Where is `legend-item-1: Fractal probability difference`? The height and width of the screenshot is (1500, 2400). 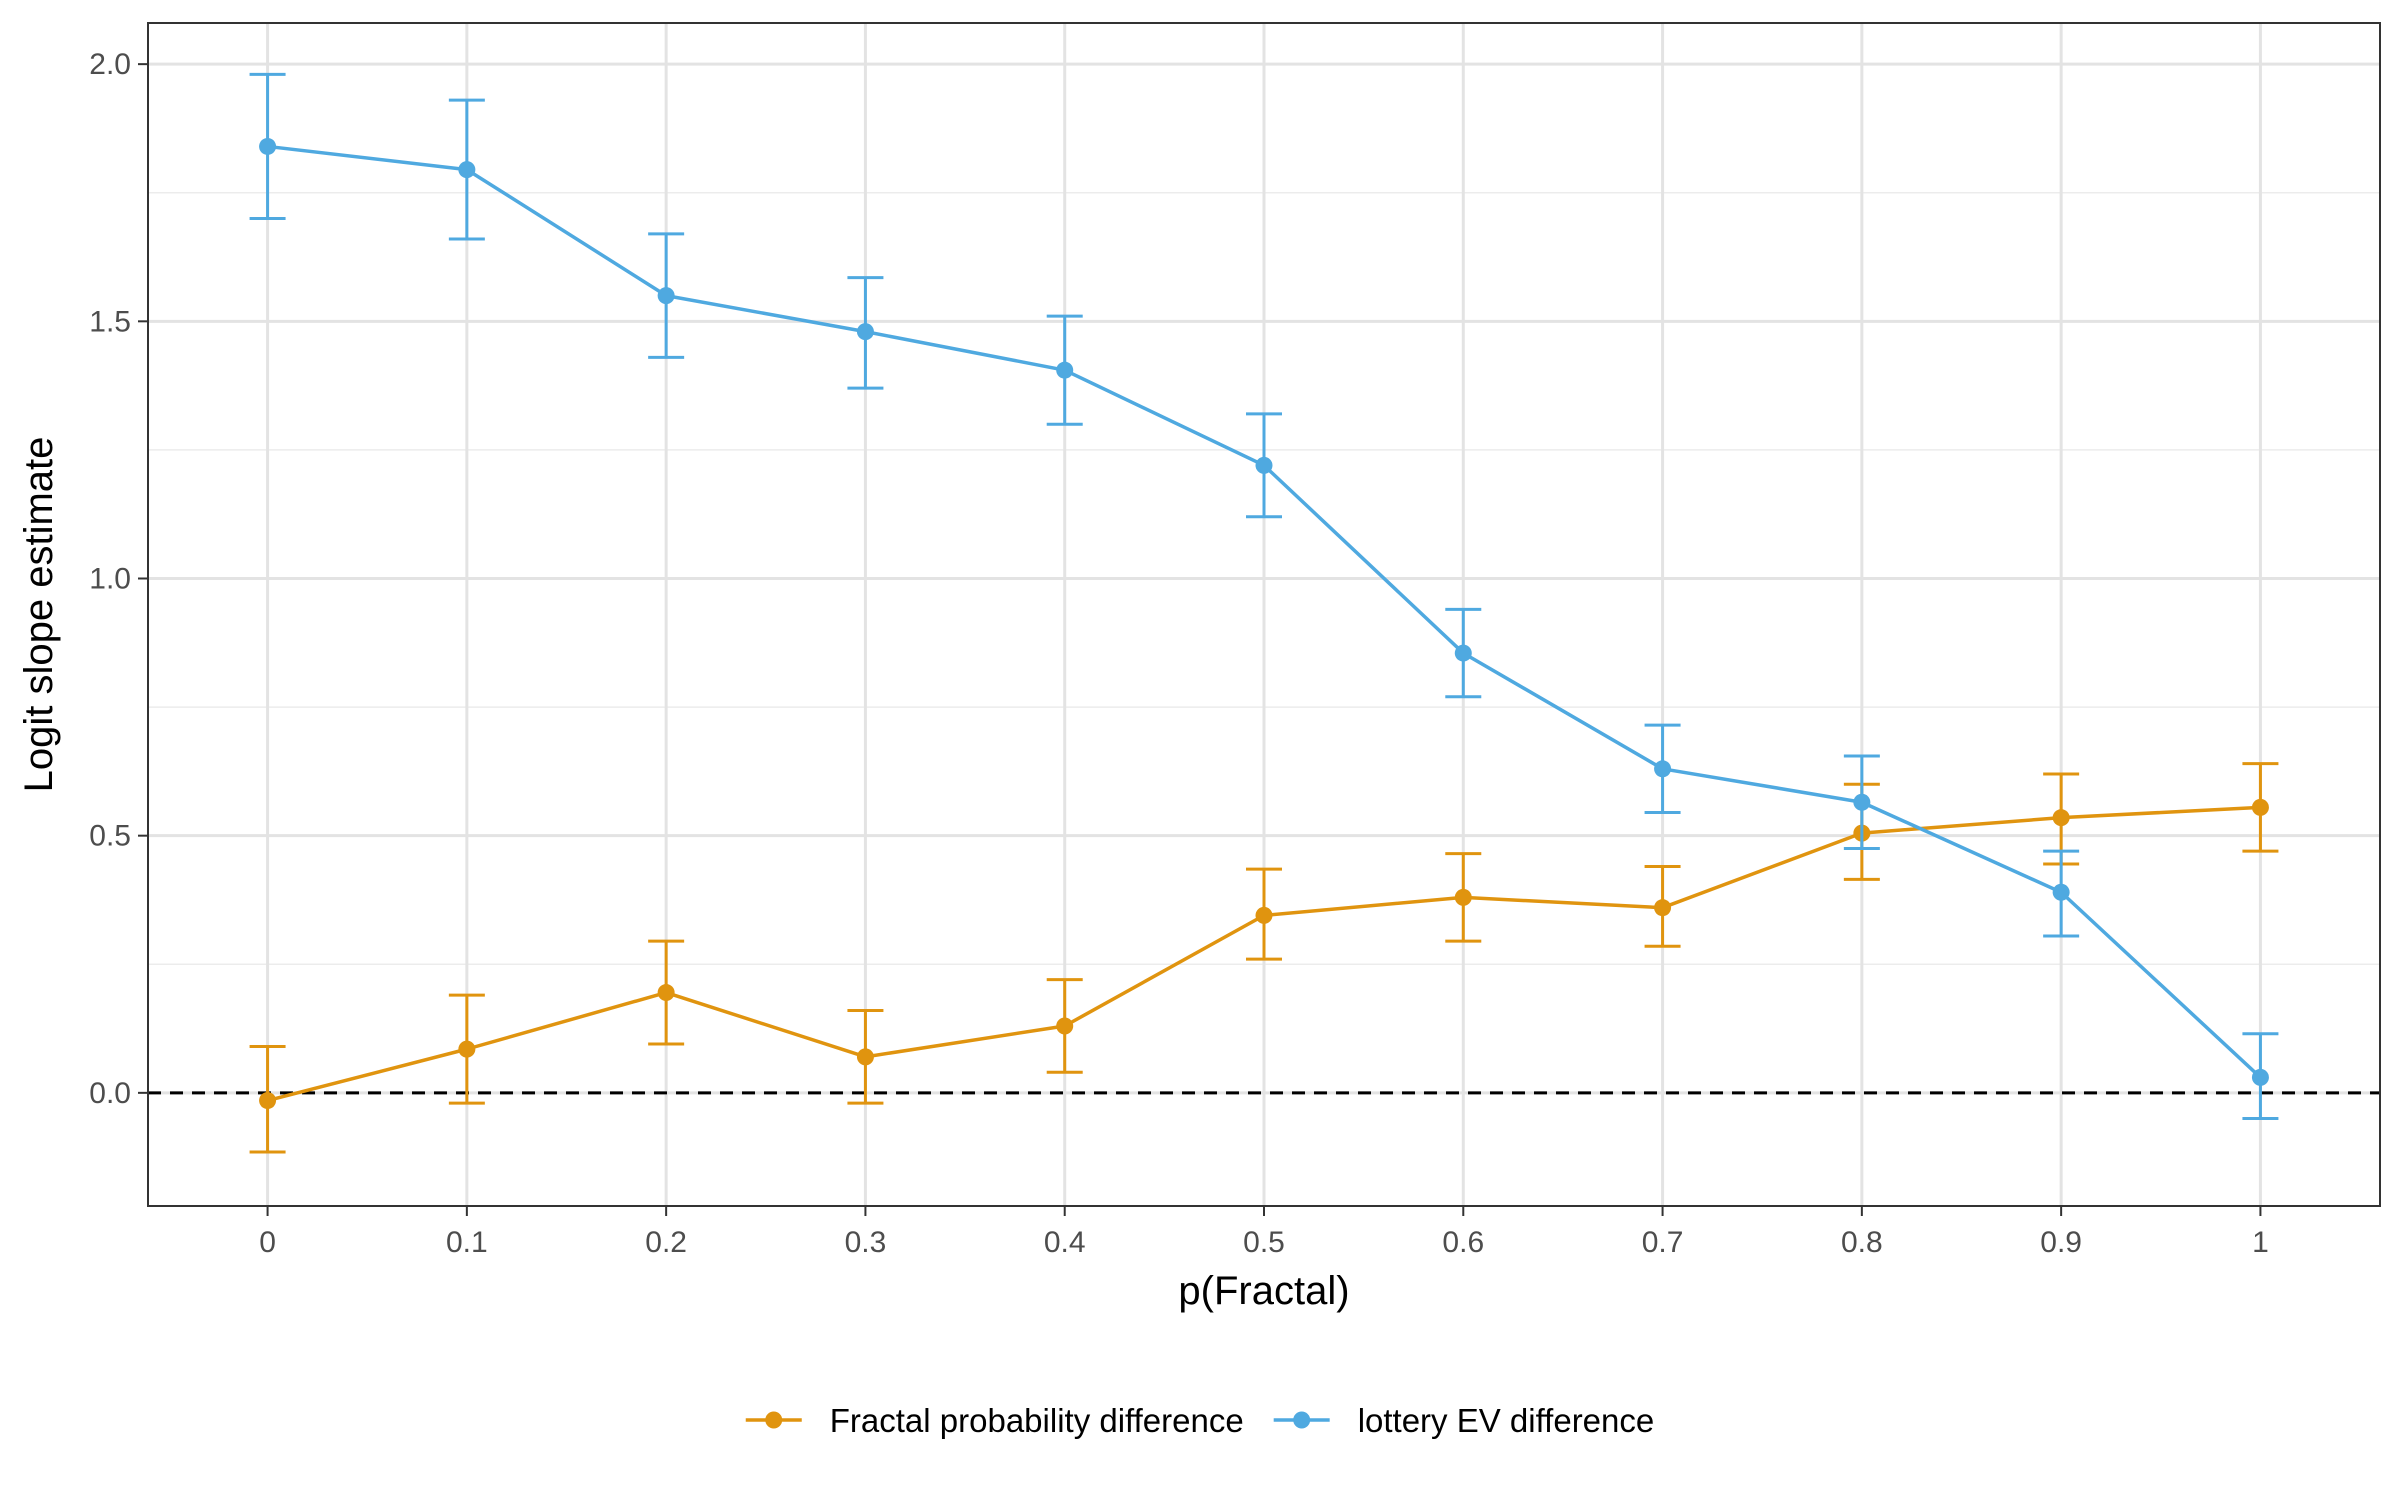 legend-item-1: Fractal probability difference is located at coordinates (994, 1420).